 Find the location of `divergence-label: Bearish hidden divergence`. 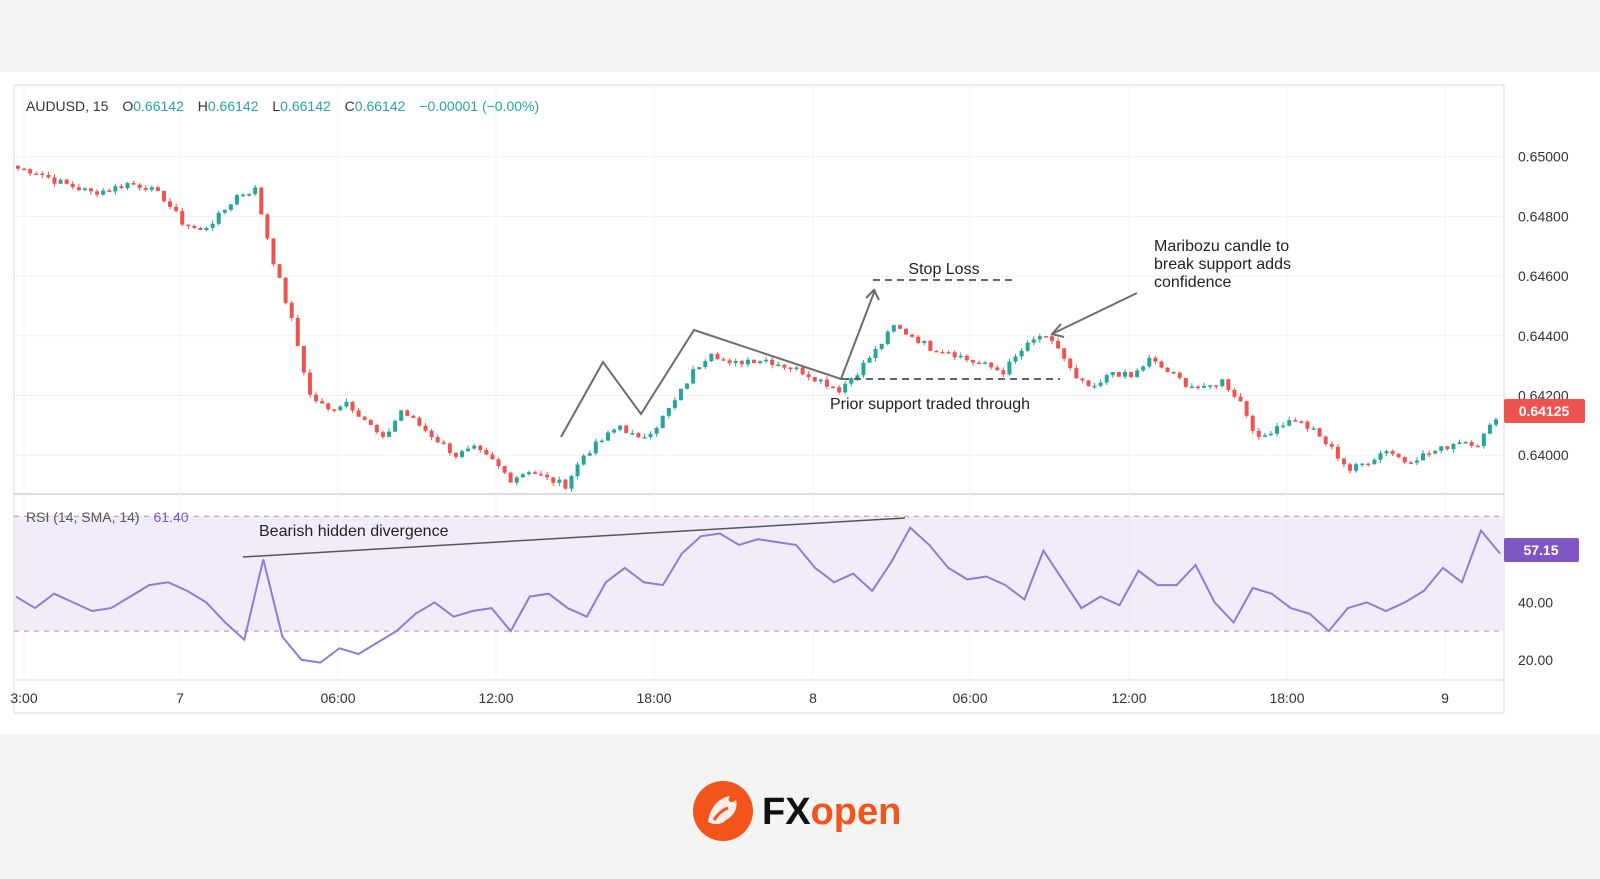

divergence-label: Bearish hidden divergence is located at coordinates (354, 531).